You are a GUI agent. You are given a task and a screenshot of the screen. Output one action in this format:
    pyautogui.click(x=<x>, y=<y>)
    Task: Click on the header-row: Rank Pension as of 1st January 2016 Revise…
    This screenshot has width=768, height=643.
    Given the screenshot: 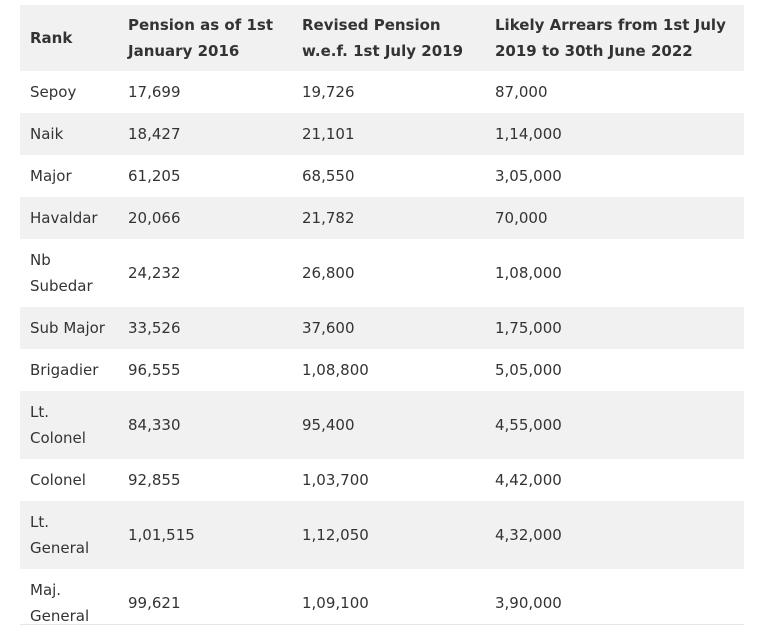 What is the action you would take?
    pyautogui.click(x=382, y=38)
    